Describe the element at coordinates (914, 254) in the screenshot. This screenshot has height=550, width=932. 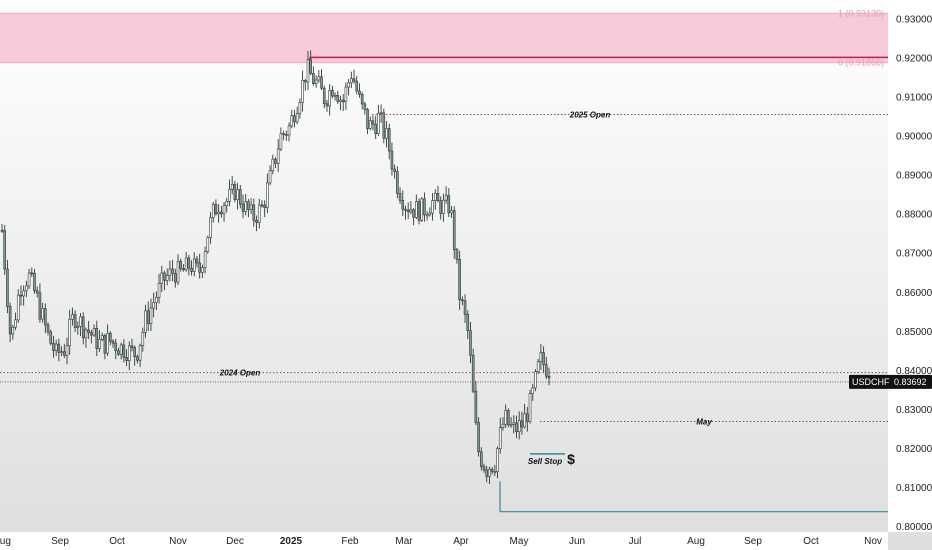
I see `price-tick-label: 0.87000` at that location.